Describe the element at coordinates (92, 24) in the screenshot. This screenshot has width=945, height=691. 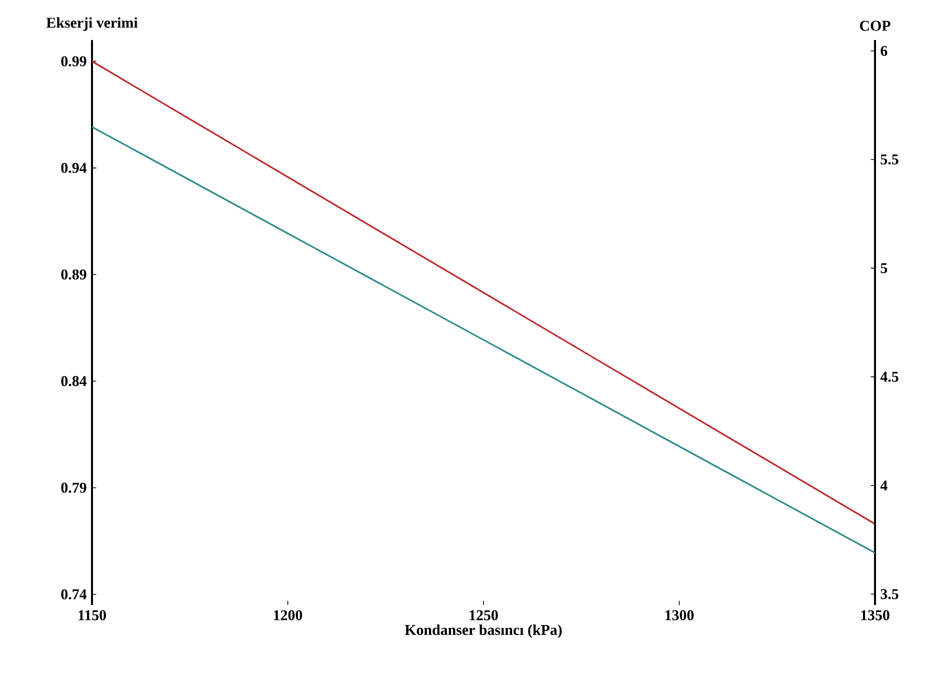
I see `y-axis-title: Ekserji verimi` at that location.